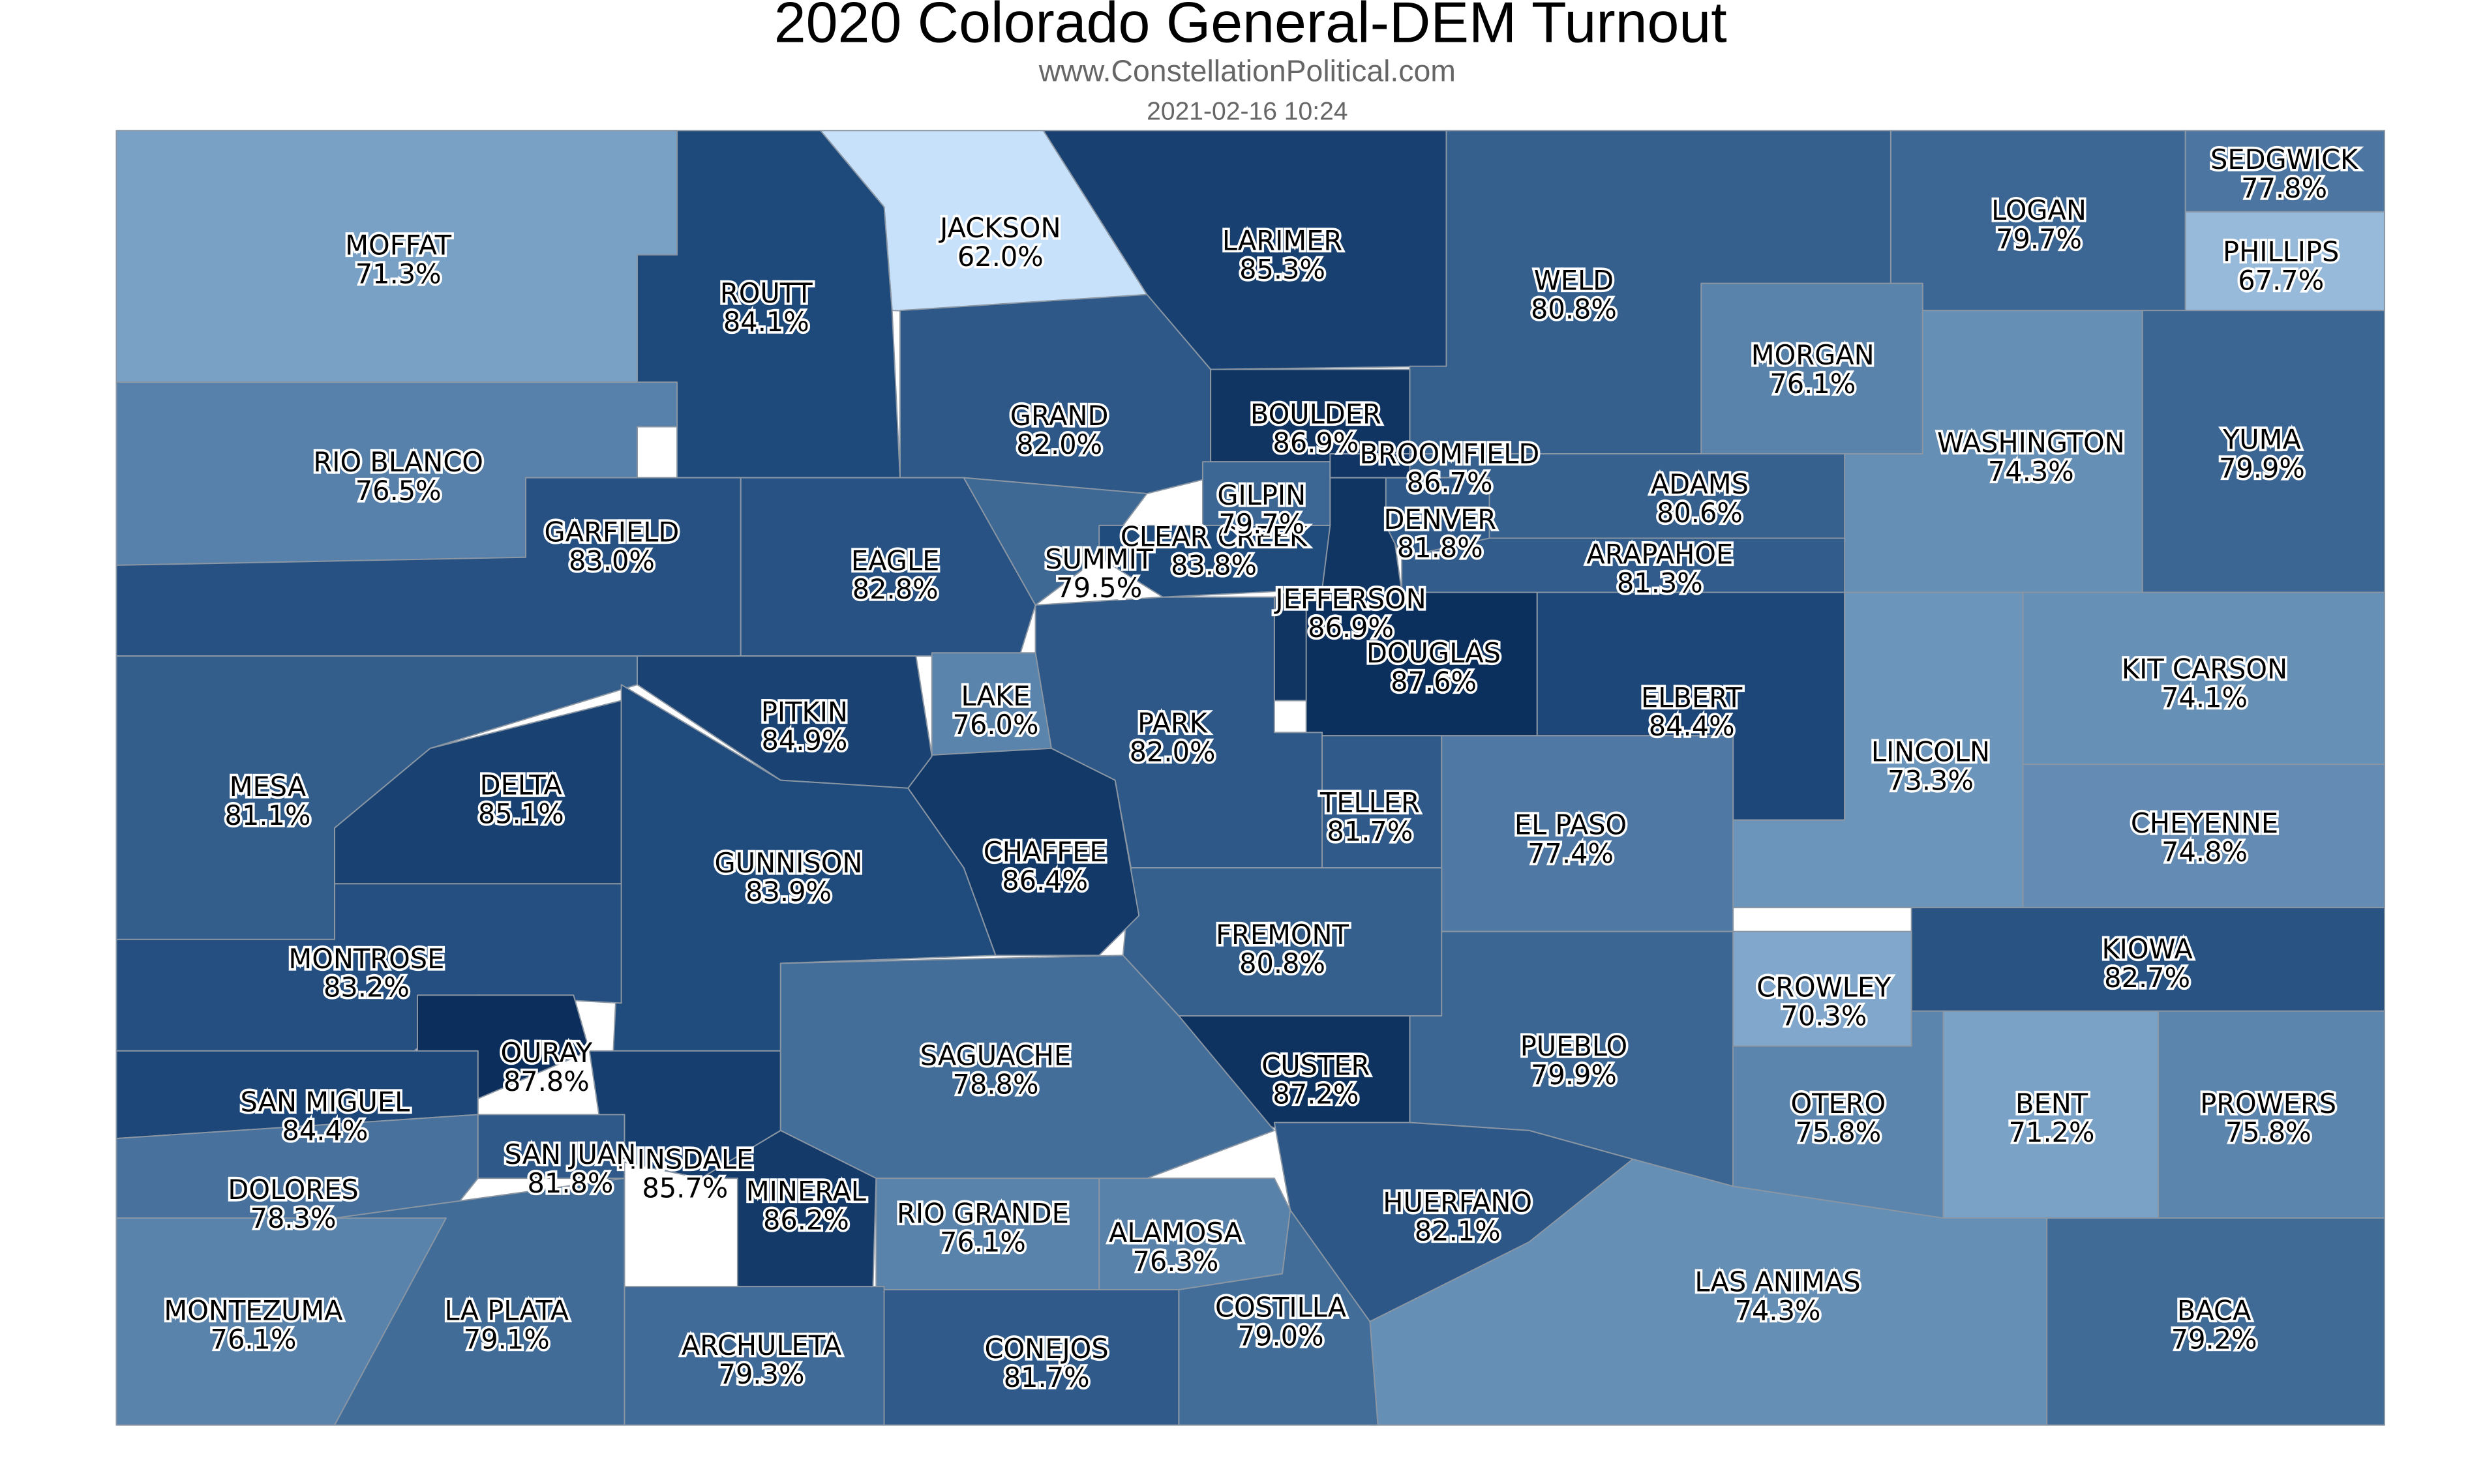 This screenshot has height=1484, width=2485. What do you see at coordinates (507, 1339) in the screenshot?
I see `county-turnout: 79.1%` at bounding box center [507, 1339].